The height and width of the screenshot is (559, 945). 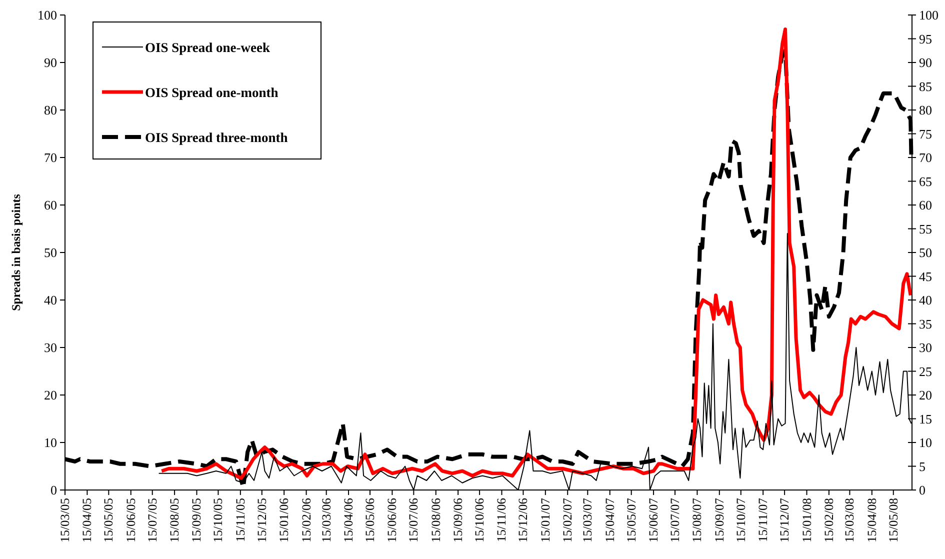 What do you see at coordinates (87, 520) in the screenshot?
I see `x-tick-label: 15/04/05` at bounding box center [87, 520].